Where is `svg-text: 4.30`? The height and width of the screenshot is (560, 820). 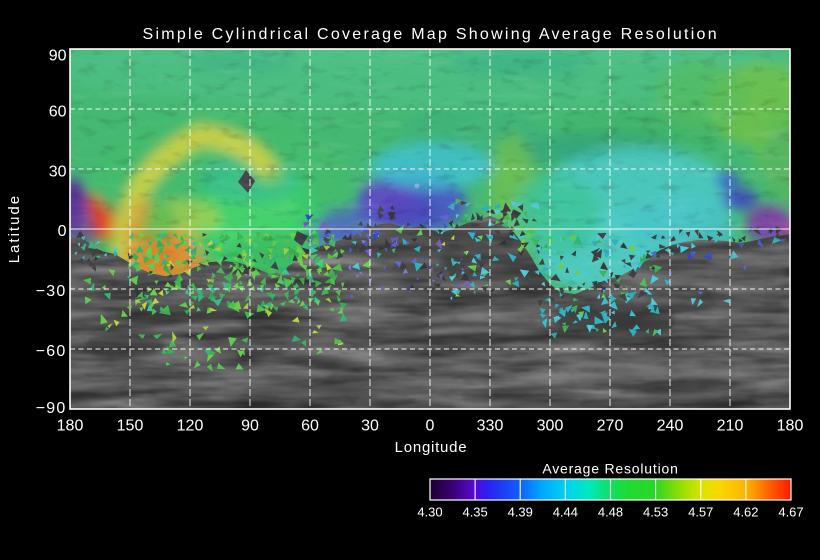 svg-text: 4.30 is located at coordinates (429, 511).